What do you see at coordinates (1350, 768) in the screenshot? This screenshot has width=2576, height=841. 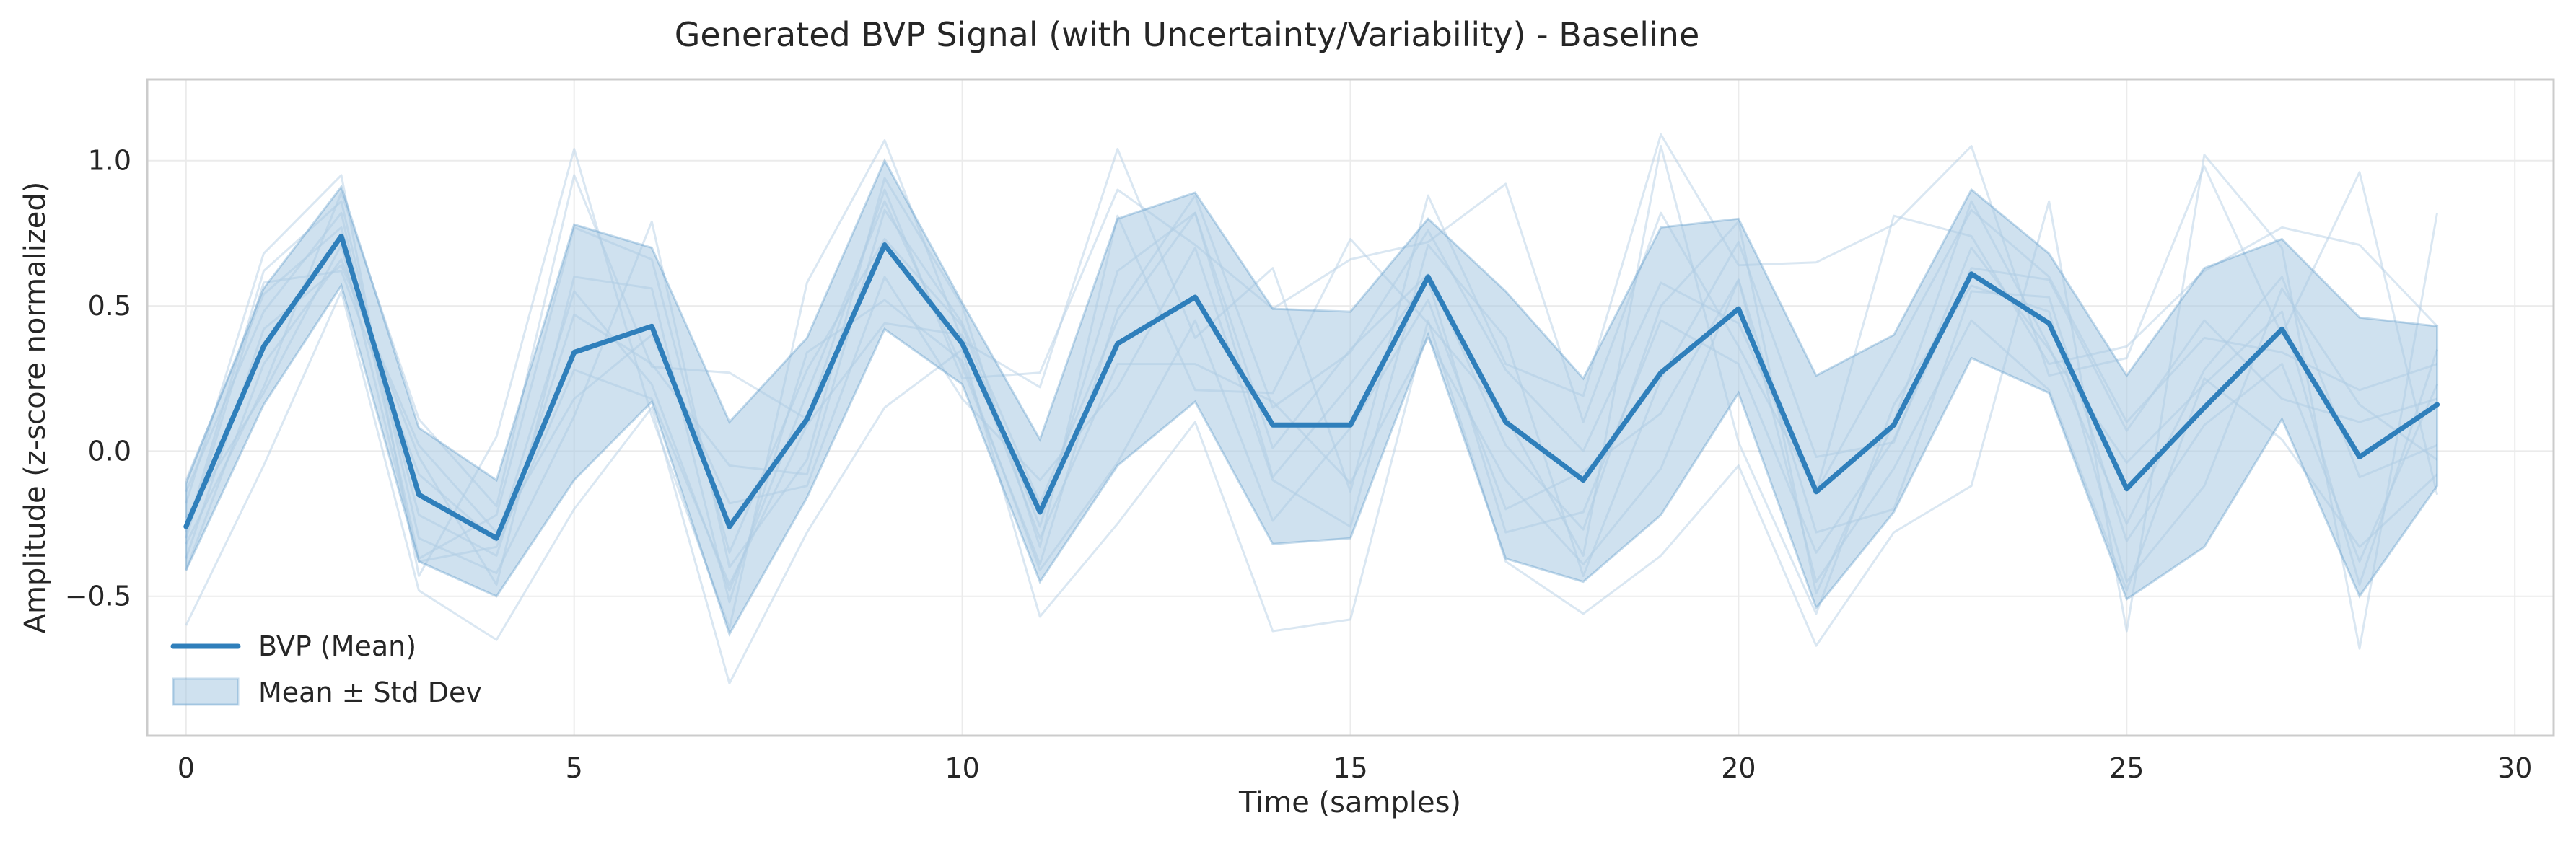 I see `x-tick-label: 15` at bounding box center [1350, 768].